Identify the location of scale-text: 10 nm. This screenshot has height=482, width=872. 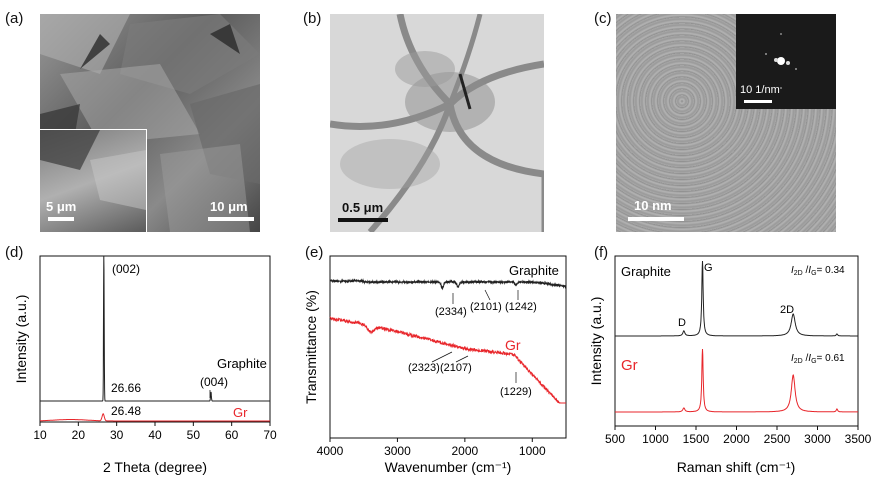
(653, 205).